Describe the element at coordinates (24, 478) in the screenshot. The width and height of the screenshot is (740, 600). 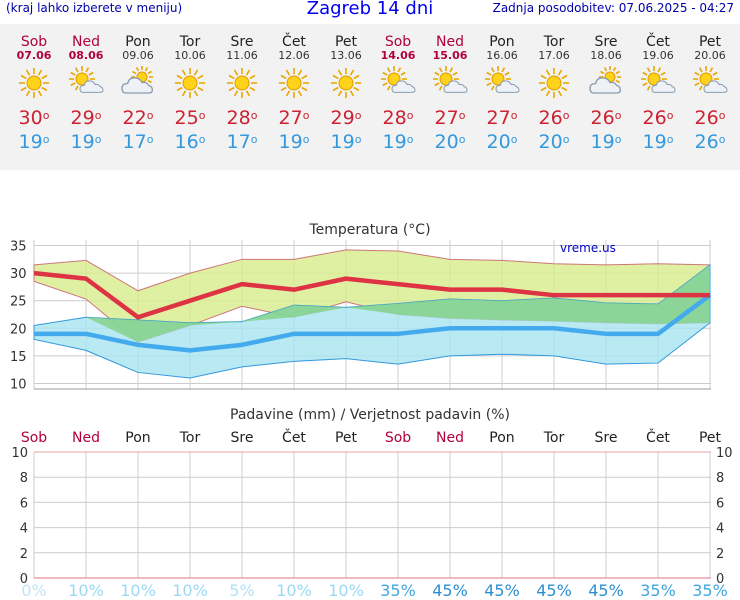
I see `y-tick-label-left: 8` at that location.